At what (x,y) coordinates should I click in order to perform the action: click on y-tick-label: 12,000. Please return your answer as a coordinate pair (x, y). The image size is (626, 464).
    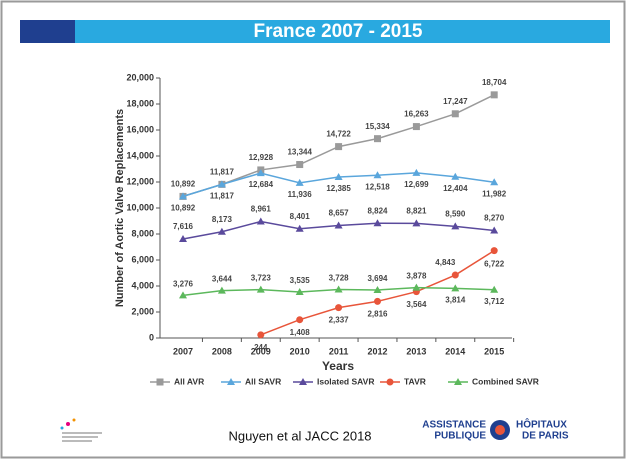
    Looking at the image, I should click on (140, 181).